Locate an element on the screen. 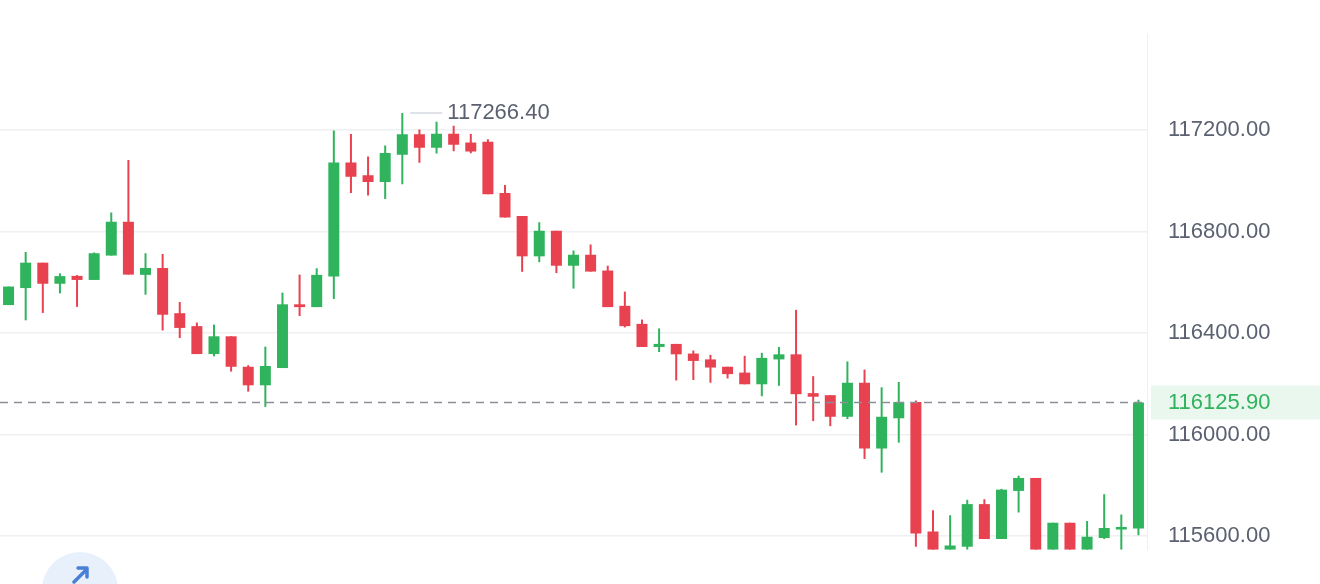  y-tick-label: 116800.00 is located at coordinates (1219, 230).